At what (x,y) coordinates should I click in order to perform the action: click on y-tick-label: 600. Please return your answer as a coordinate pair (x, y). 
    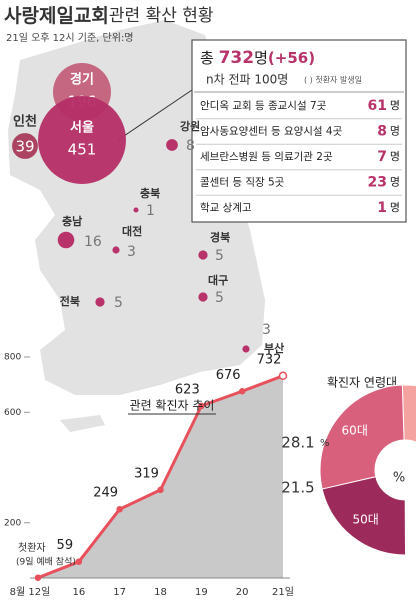
    Looking at the image, I should click on (12, 413).